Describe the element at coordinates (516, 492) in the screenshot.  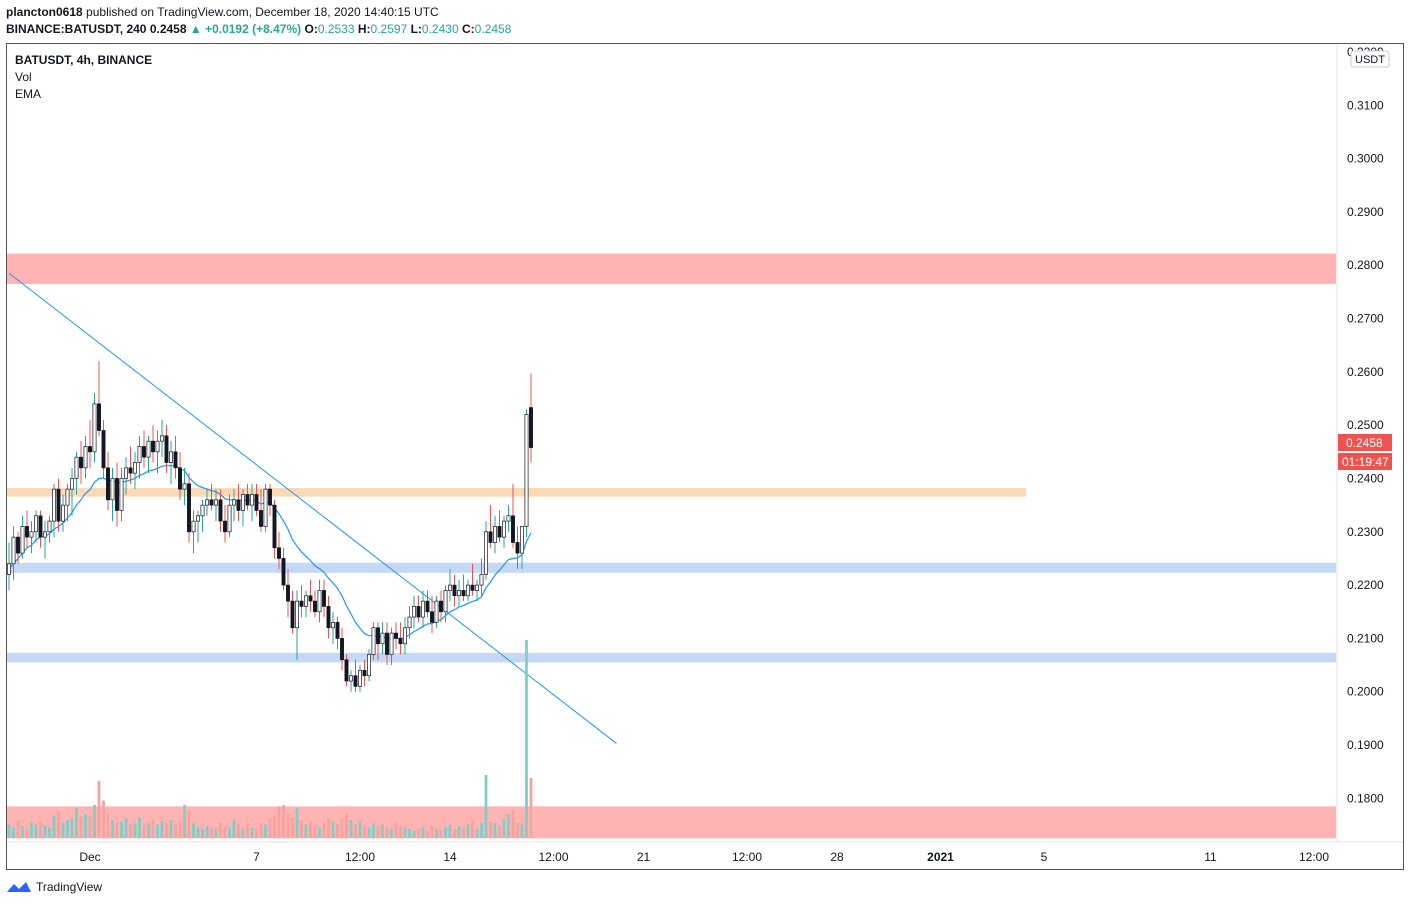
I see `zone-level` at that location.